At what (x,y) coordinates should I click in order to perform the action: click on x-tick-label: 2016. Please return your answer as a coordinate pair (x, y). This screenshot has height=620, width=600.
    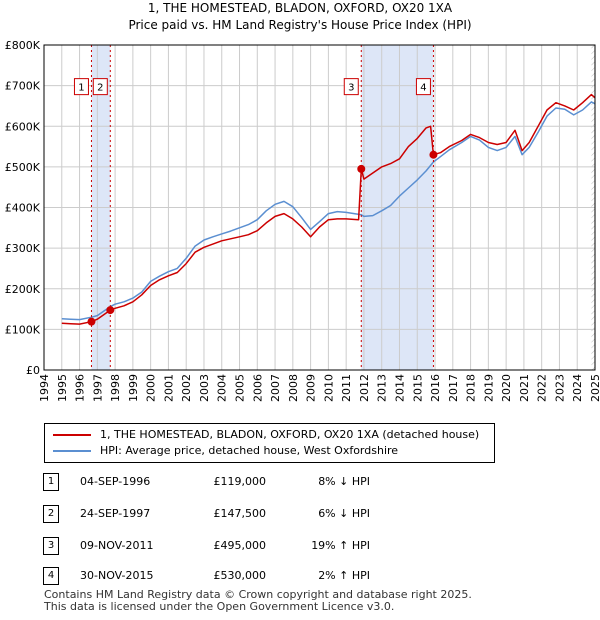
    Looking at the image, I should click on (435, 388).